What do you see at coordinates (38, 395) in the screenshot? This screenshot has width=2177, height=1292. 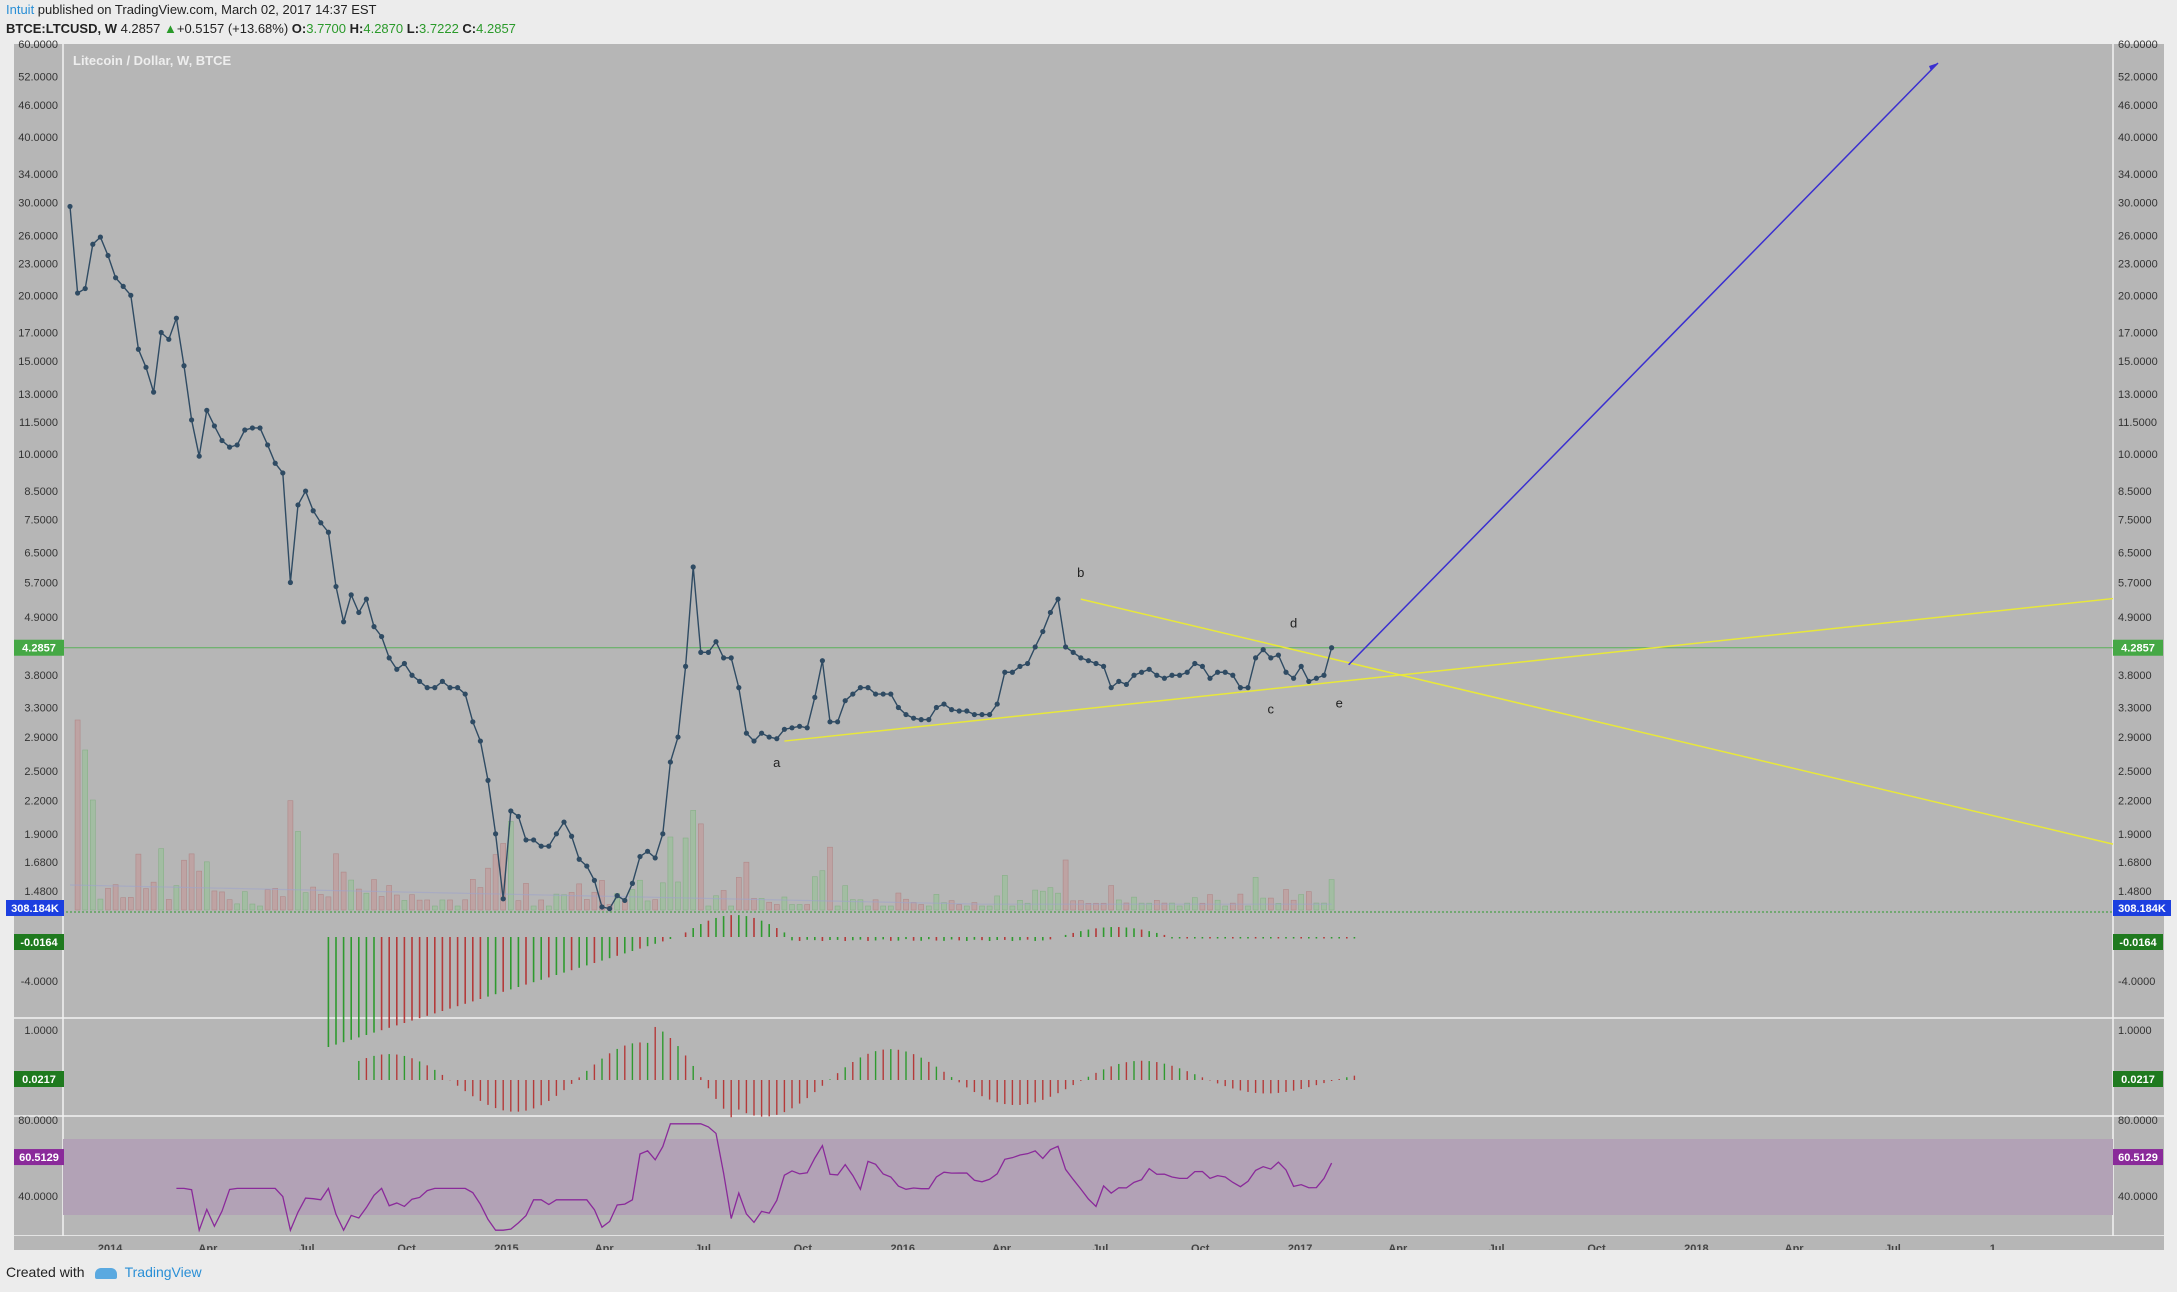 I see `y-tick-left: 13.0000` at bounding box center [38, 395].